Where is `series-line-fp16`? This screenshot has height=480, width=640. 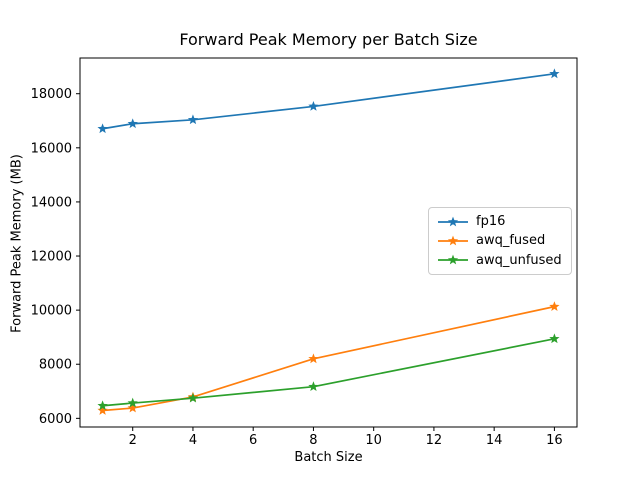 series-line-fp16 is located at coordinates (328, 101).